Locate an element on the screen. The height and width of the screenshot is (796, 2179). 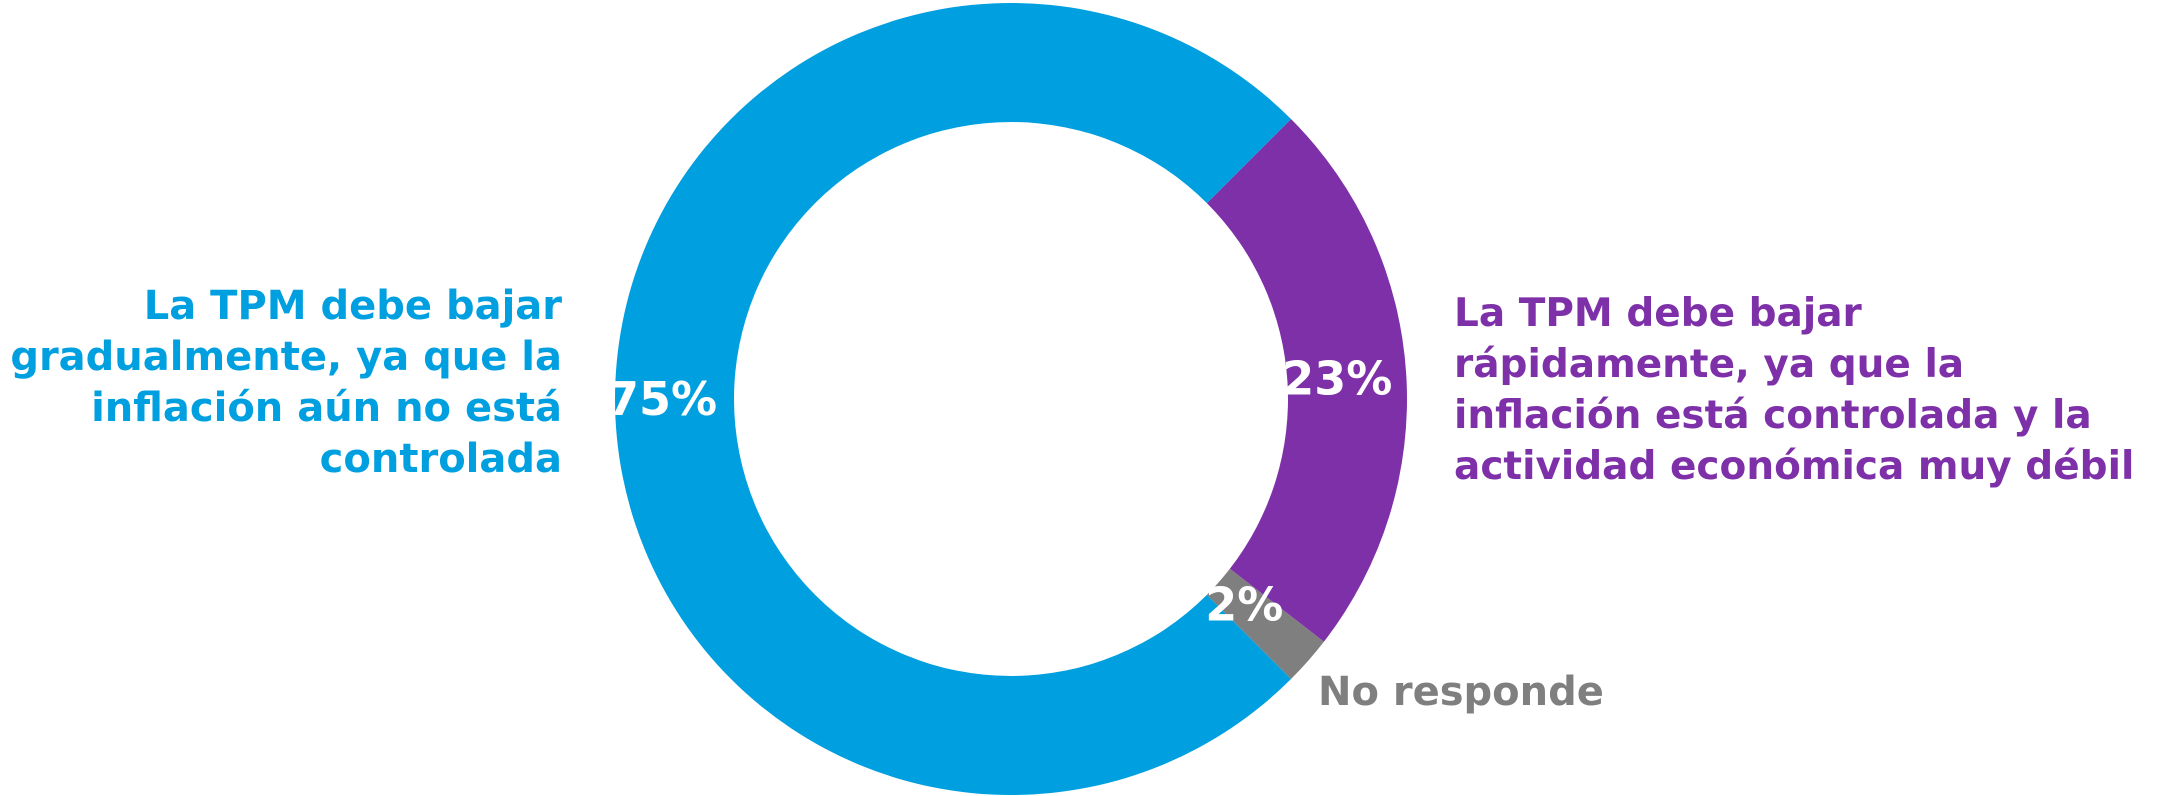
pct-label-gradual: 75% is located at coordinates (662, 399).